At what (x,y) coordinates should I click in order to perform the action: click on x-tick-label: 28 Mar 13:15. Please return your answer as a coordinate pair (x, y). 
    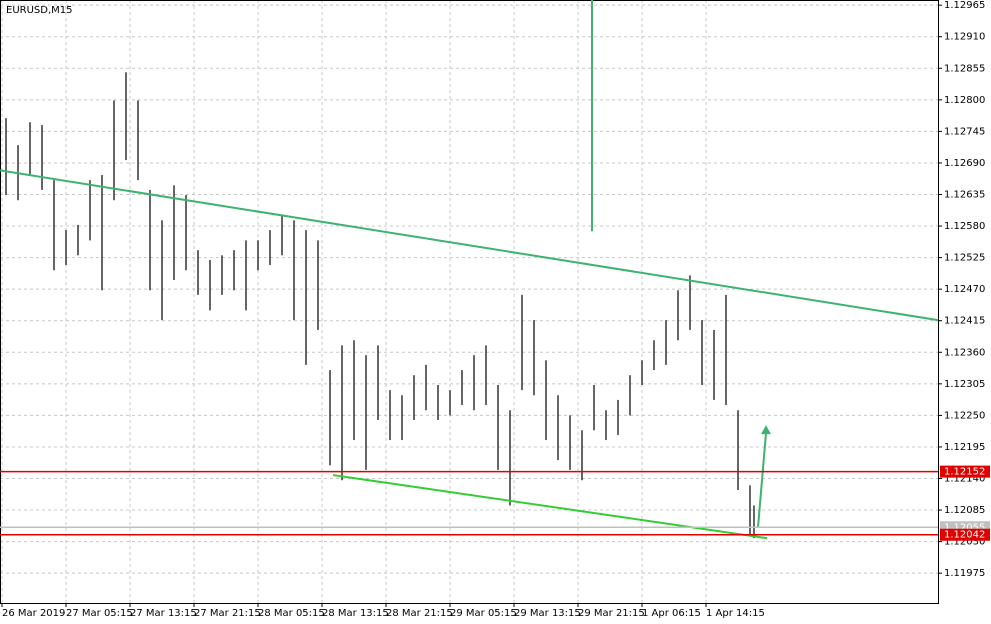
    Looking at the image, I should click on (355, 613).